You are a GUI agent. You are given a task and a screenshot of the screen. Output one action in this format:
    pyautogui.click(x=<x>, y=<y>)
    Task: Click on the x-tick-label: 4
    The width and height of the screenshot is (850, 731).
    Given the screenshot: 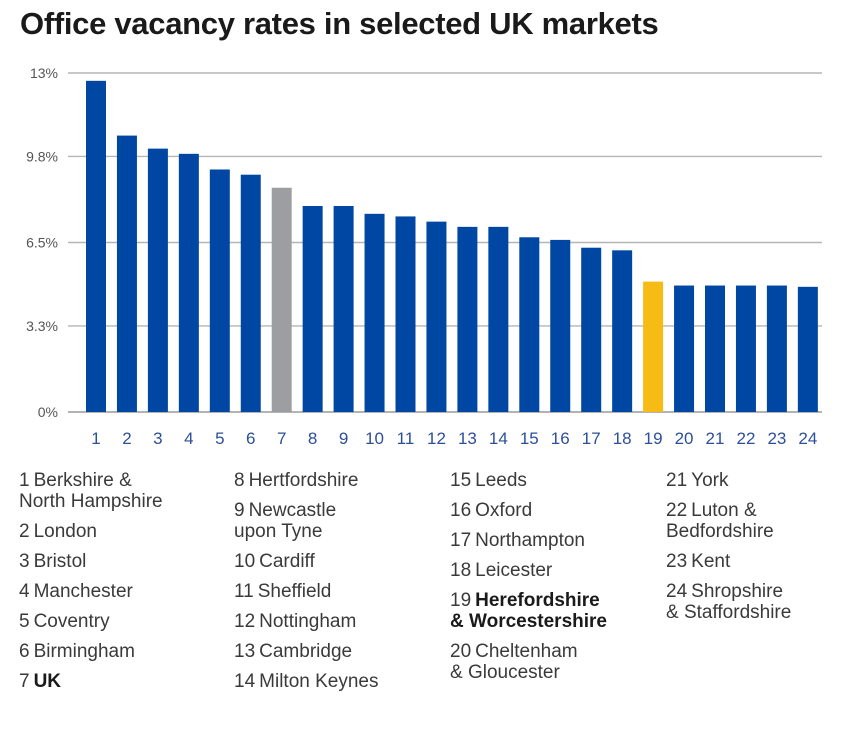 What is the action you would take?
    pyautogui.click(x=188, y=438)
    